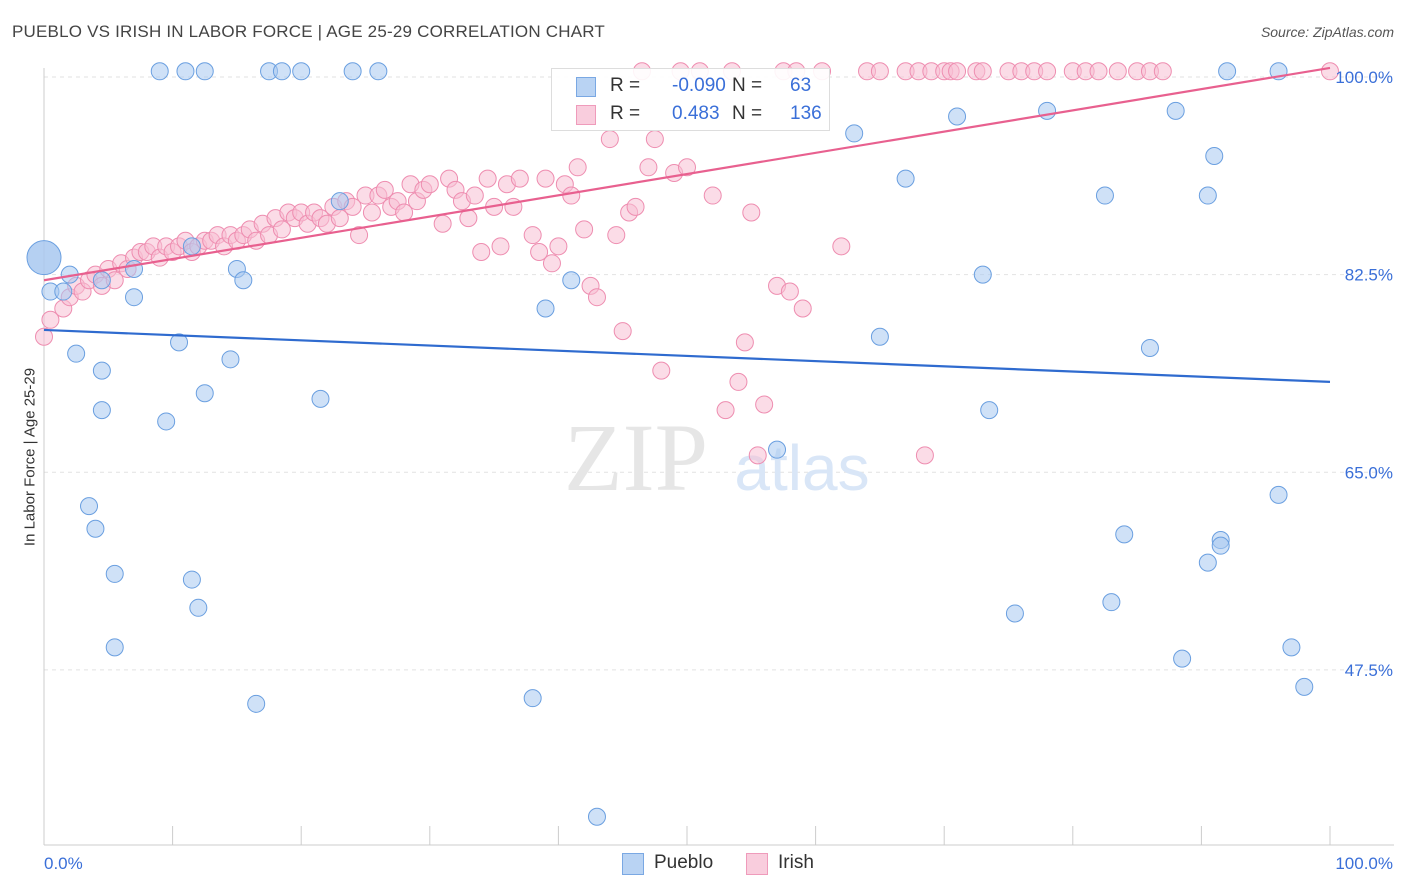 The image size is (1406, 892). I want to click on x-tick-label: 100.0%, so click(1364, 863).